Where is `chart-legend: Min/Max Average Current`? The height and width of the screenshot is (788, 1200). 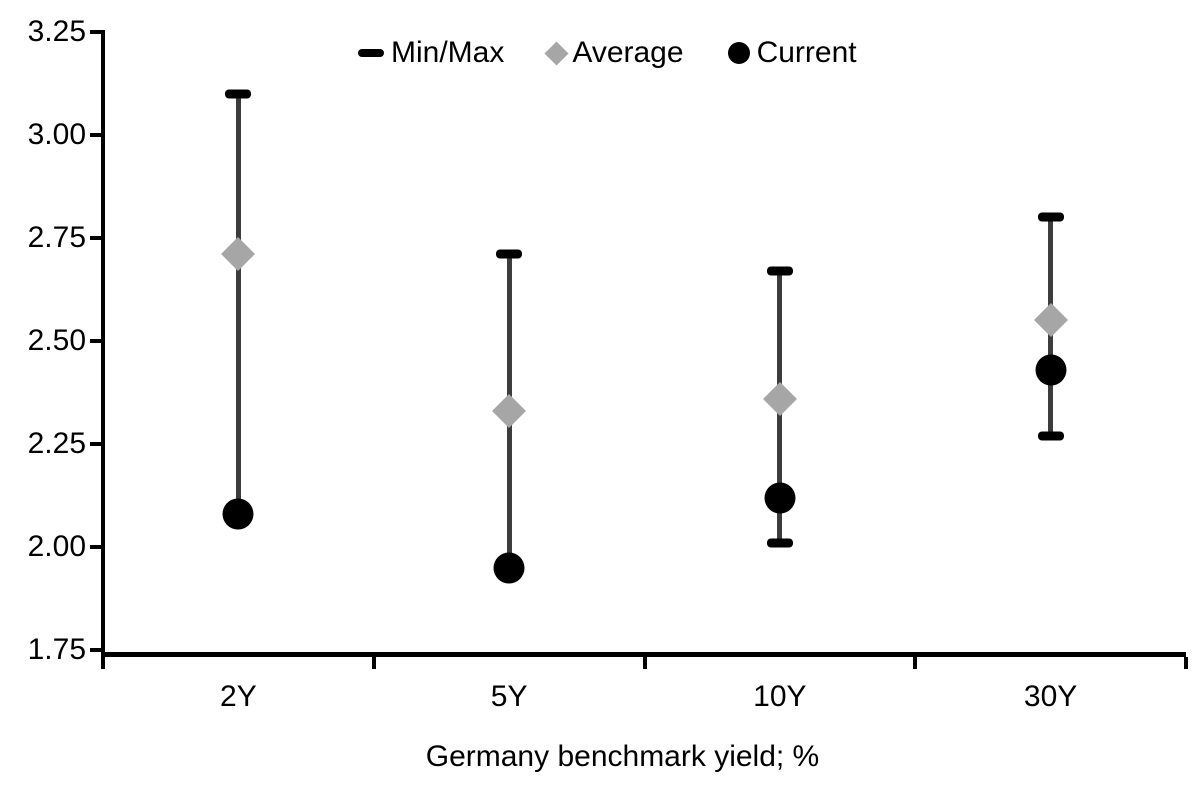 chart-legend: Min/Max Average Current is located at coordinates (607, 53).